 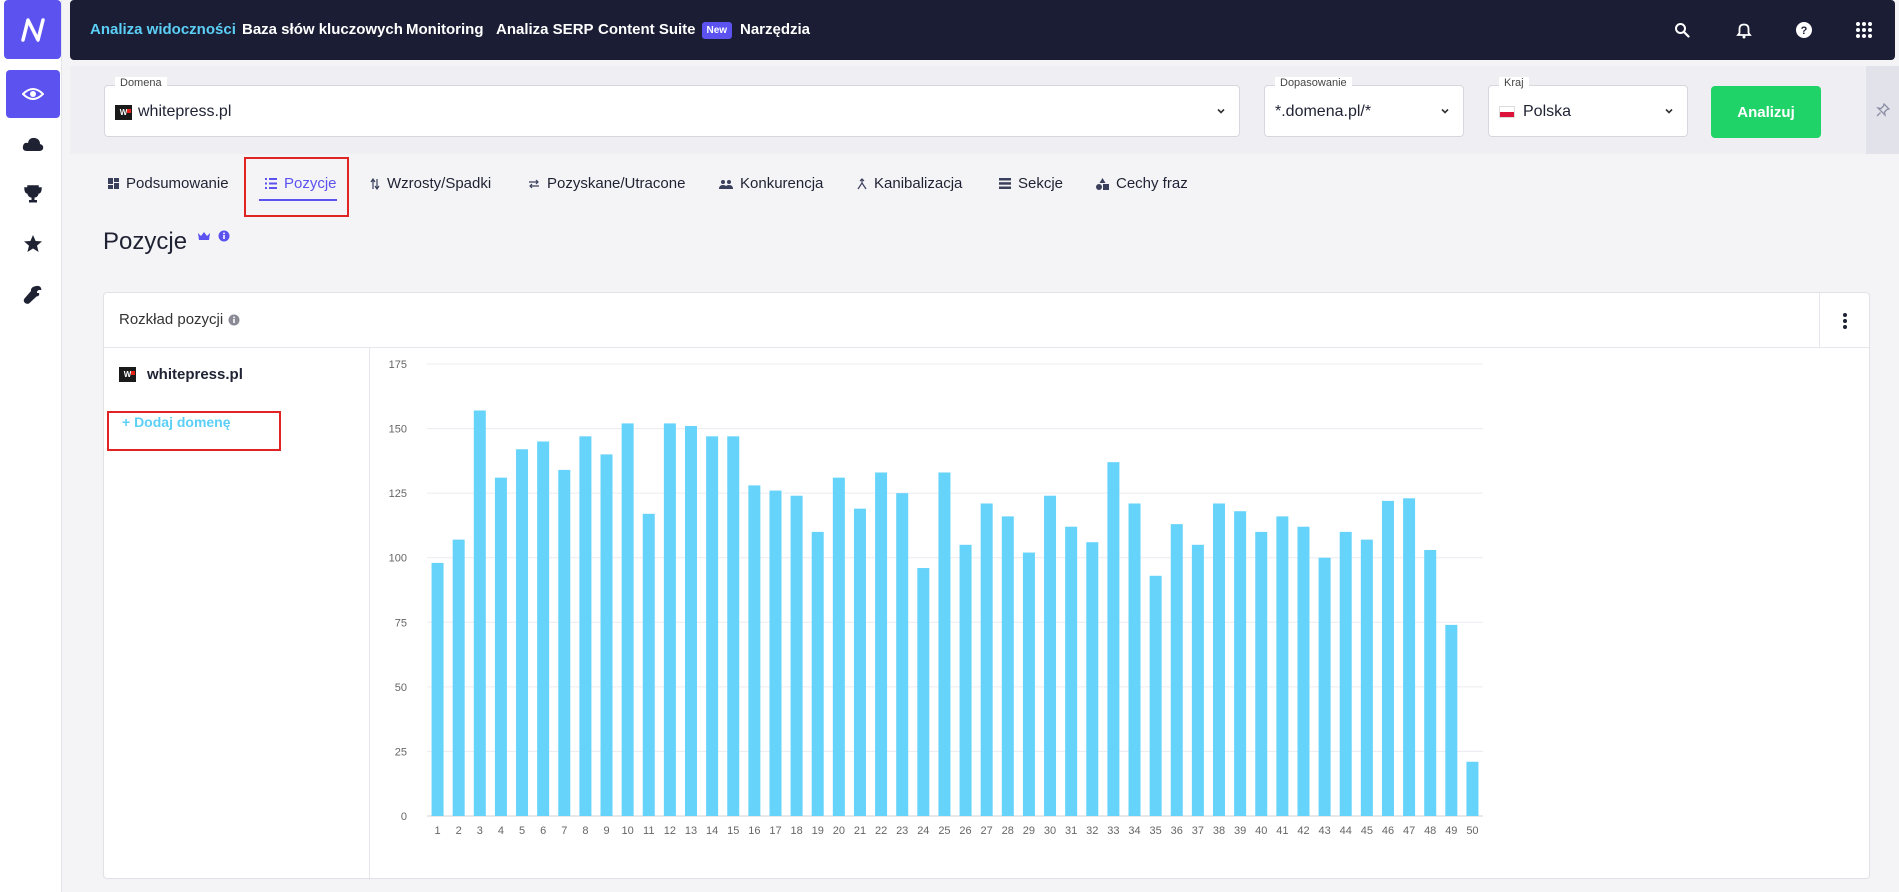 What do you see at coordinates (237, 614) in the screenshot?
I see `domain-list: W whitepress.pl + Dodaj domenę` at bounding box center [237, 614].